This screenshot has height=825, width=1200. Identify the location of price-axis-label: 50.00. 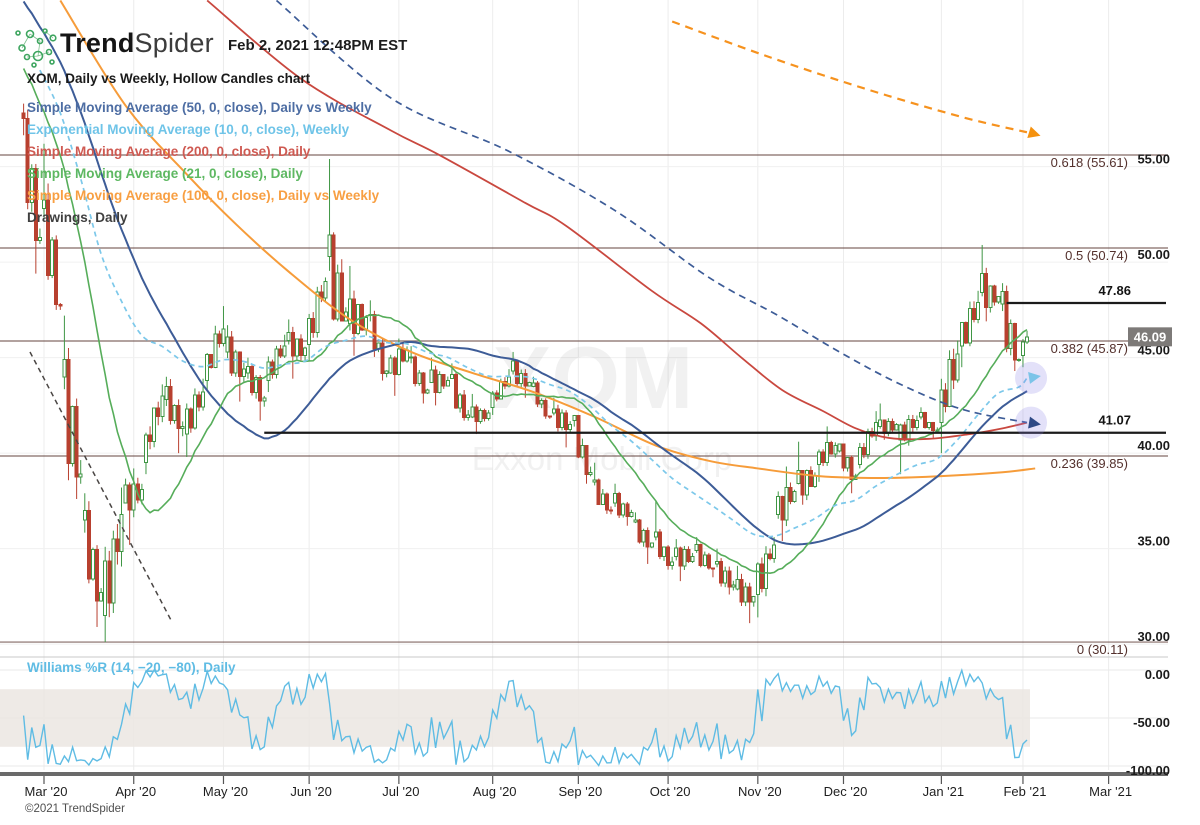
(1153, 254).